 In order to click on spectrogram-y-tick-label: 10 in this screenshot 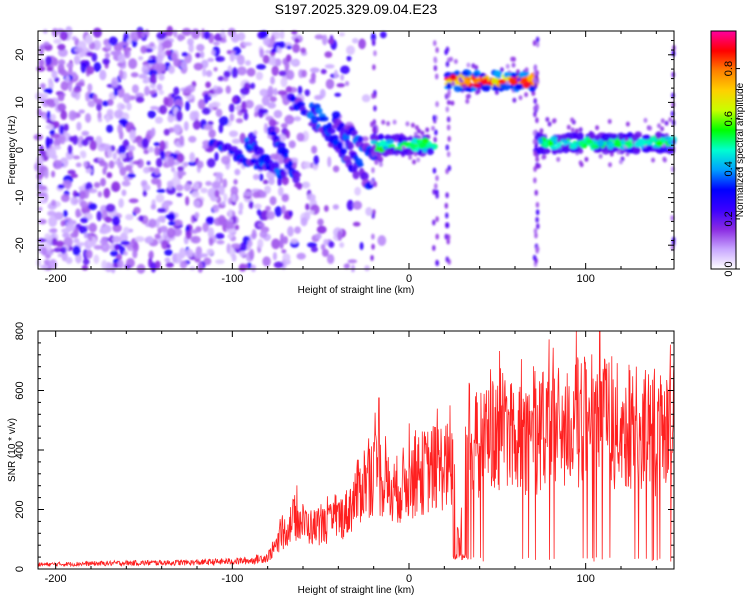, I will do `click(20, 102)`.